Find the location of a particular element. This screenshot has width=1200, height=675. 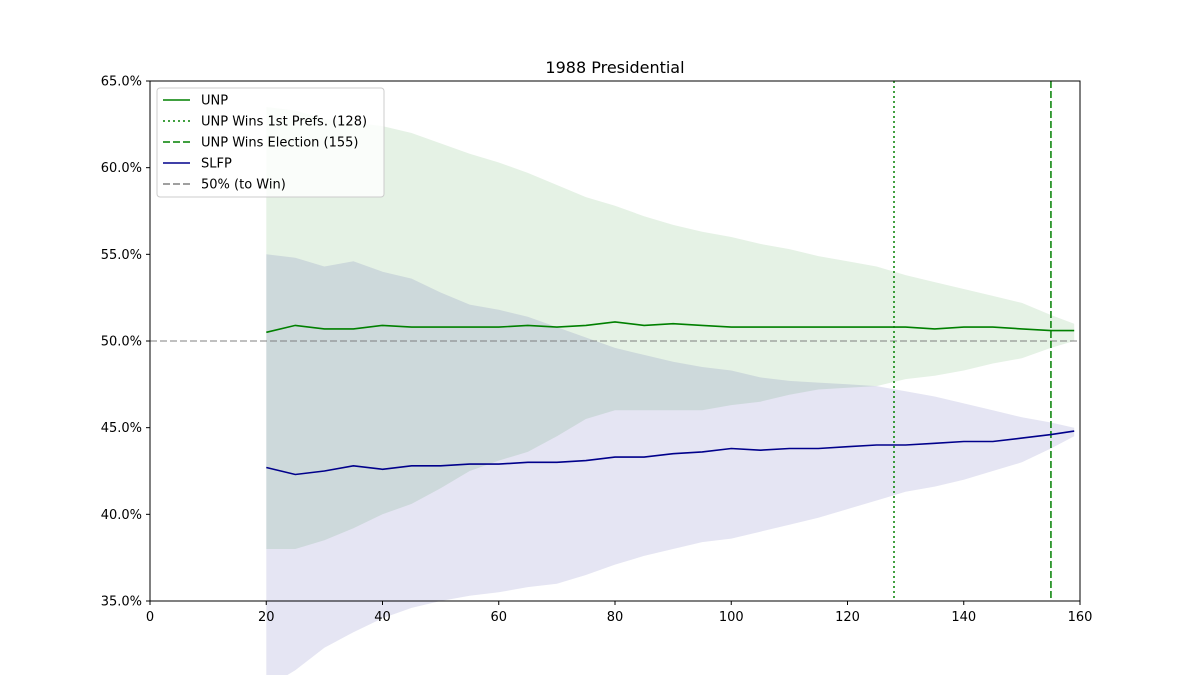

x-tick-label: 100 is located at coordinates (731, 617).